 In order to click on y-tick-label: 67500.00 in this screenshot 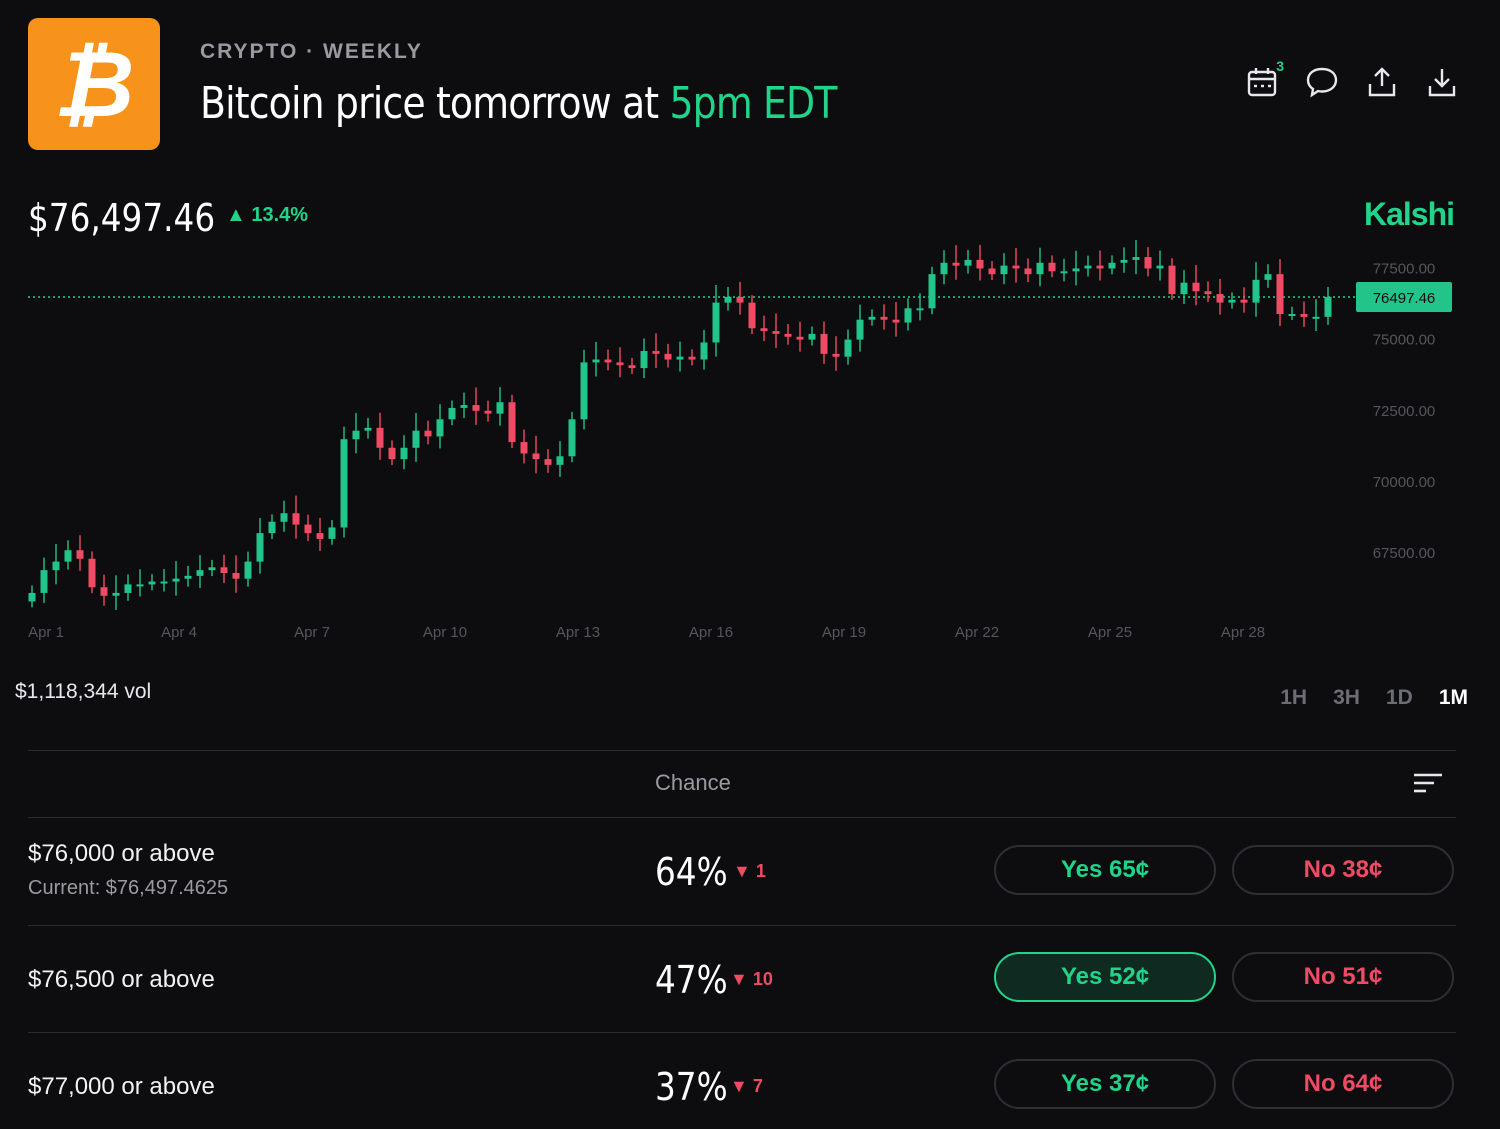, I will do `click(1404, 553)`.